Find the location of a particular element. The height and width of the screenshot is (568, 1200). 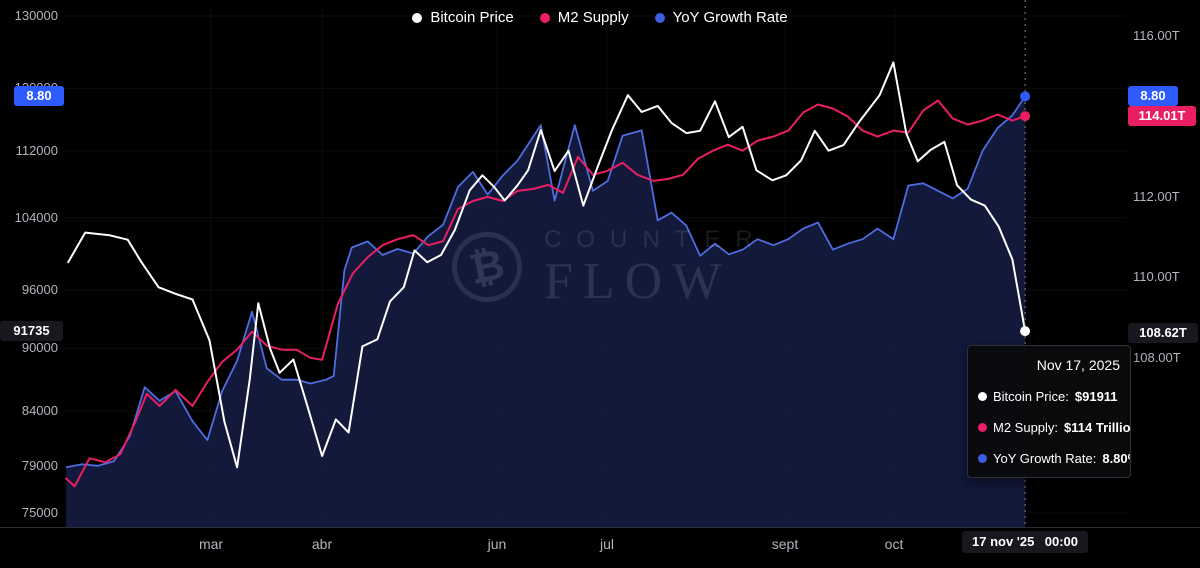

legend-item-bitcoin-price: Bitcoin Price is located at coordinates (463, 17).